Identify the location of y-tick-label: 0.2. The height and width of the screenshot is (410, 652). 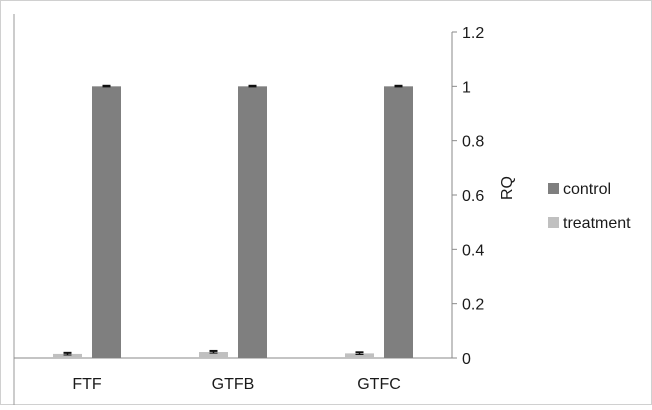
(473, 305).